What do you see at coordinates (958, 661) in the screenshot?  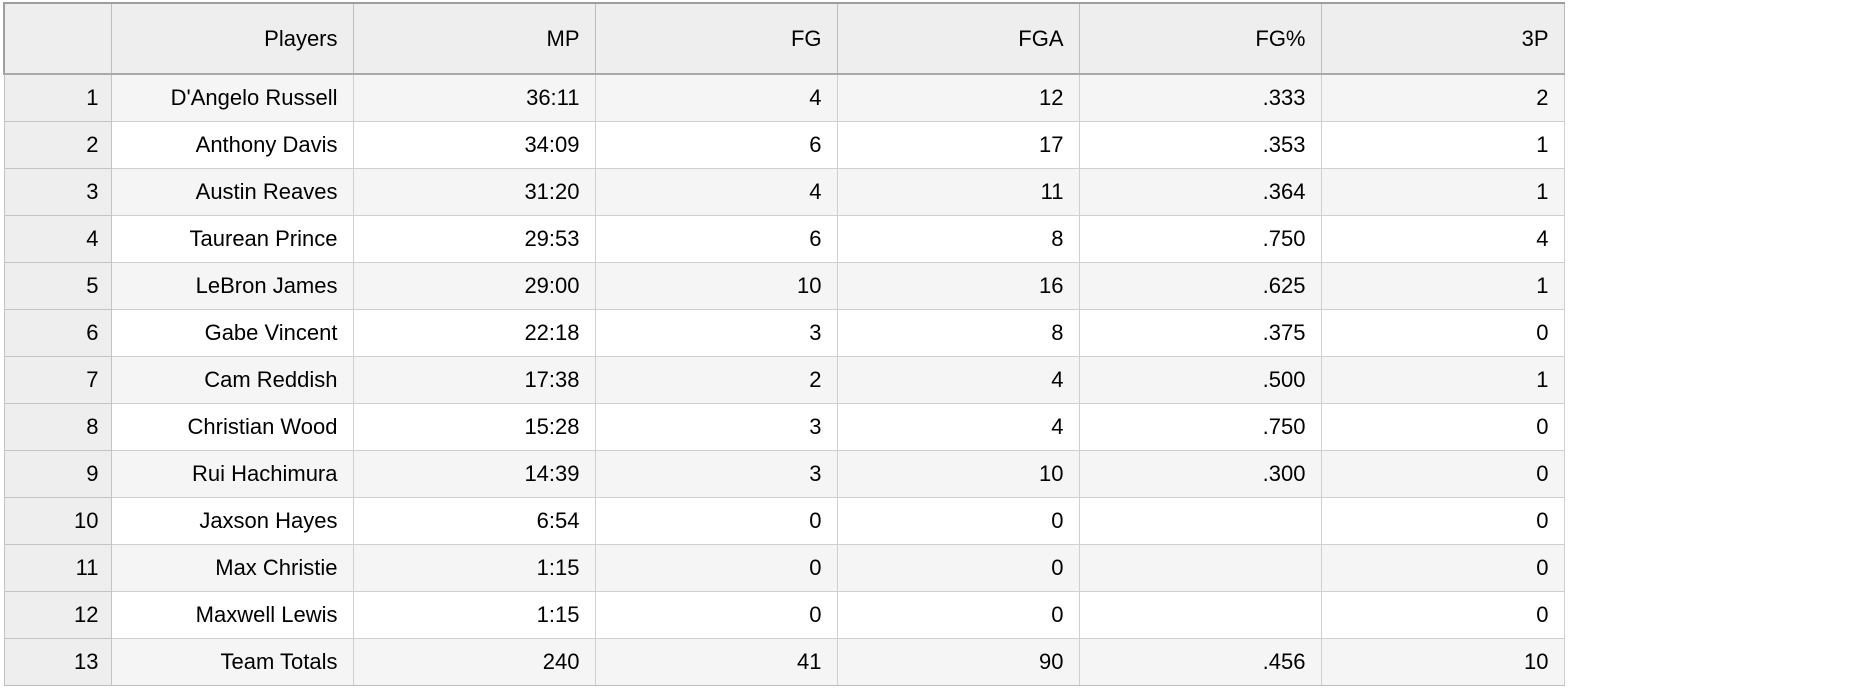 I see `fga-cell: 90` at bounding box center [958, 661].